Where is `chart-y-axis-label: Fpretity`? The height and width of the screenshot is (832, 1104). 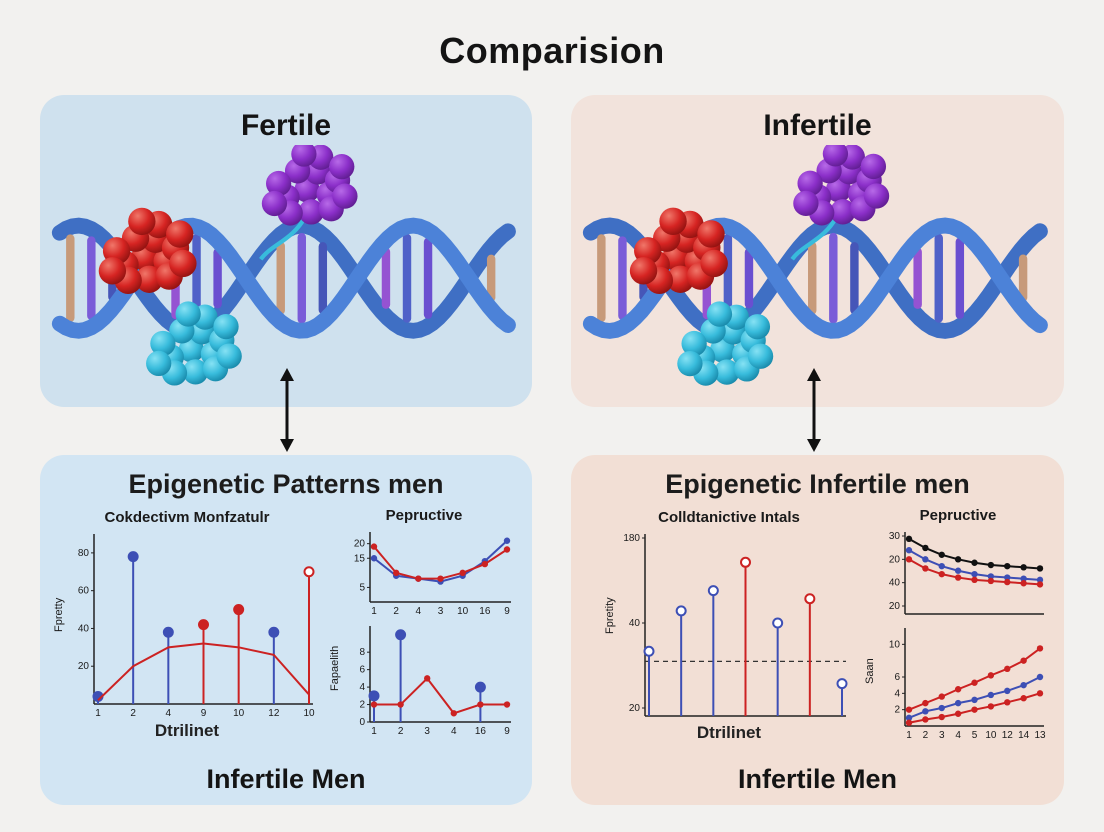
chart-y-axis-label: Fpretity is located at coordinates (610, 616).